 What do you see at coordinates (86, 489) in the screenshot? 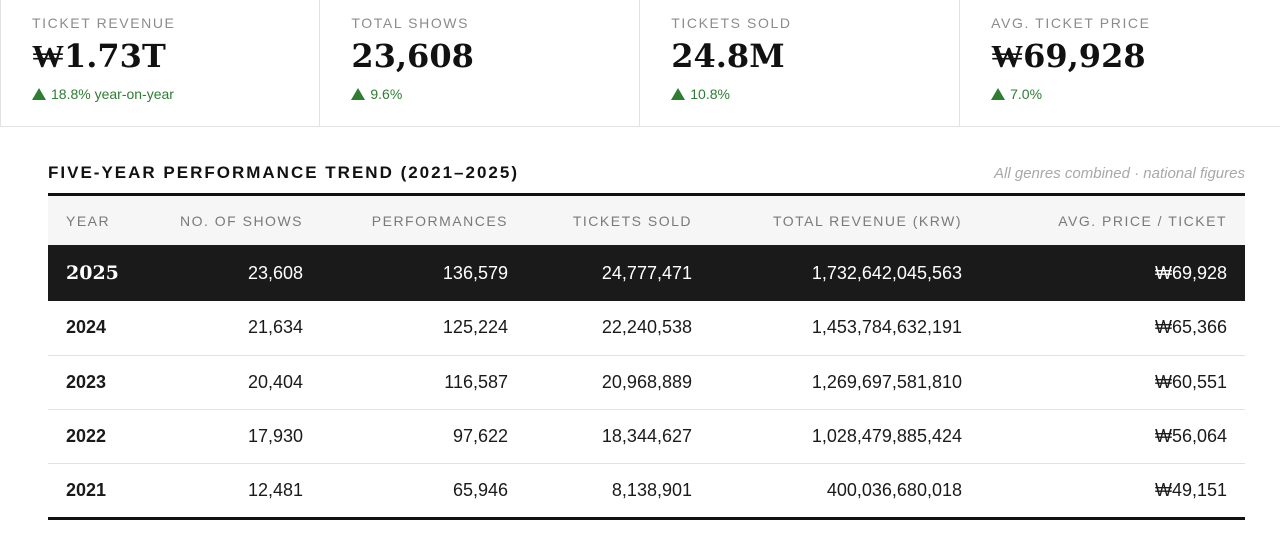
I see `cell-year: 2021` at bounding box center [86, 489].